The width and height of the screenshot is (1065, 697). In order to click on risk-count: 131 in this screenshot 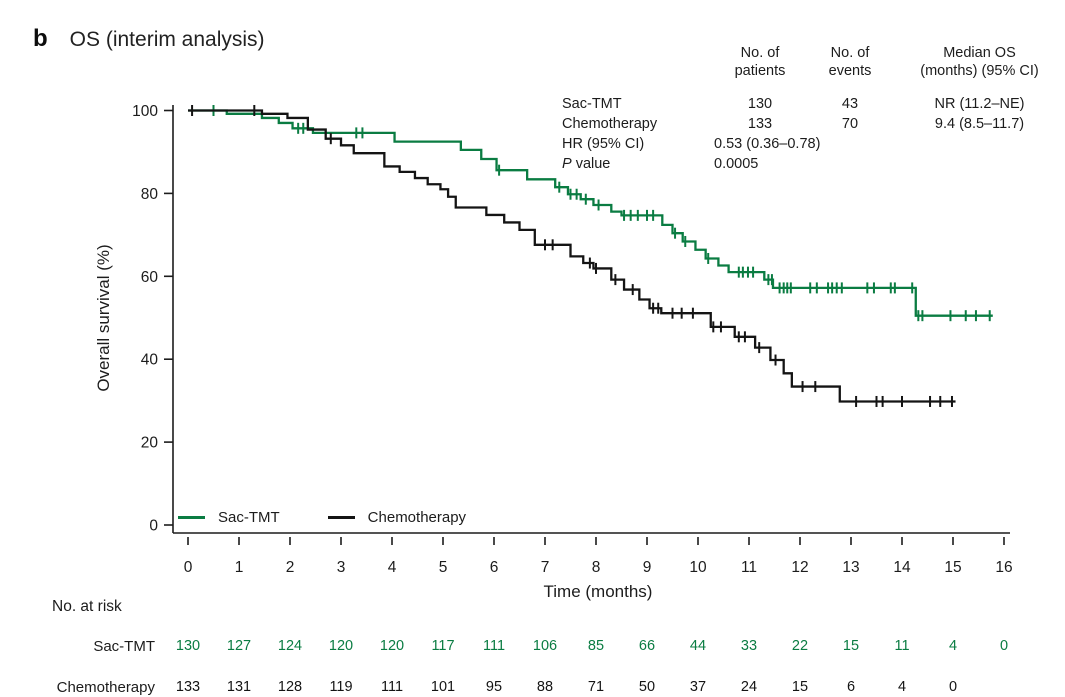, I will do `click(239, 687)`.